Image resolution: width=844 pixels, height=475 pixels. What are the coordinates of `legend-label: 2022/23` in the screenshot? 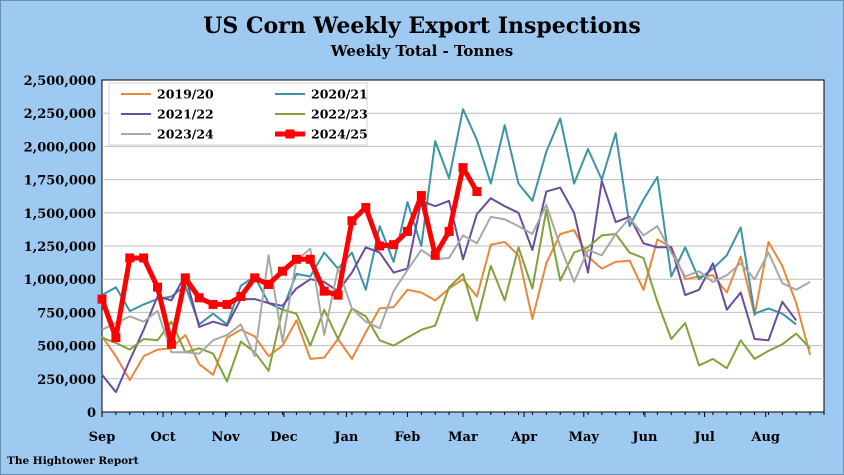 It's located at (339, 114).